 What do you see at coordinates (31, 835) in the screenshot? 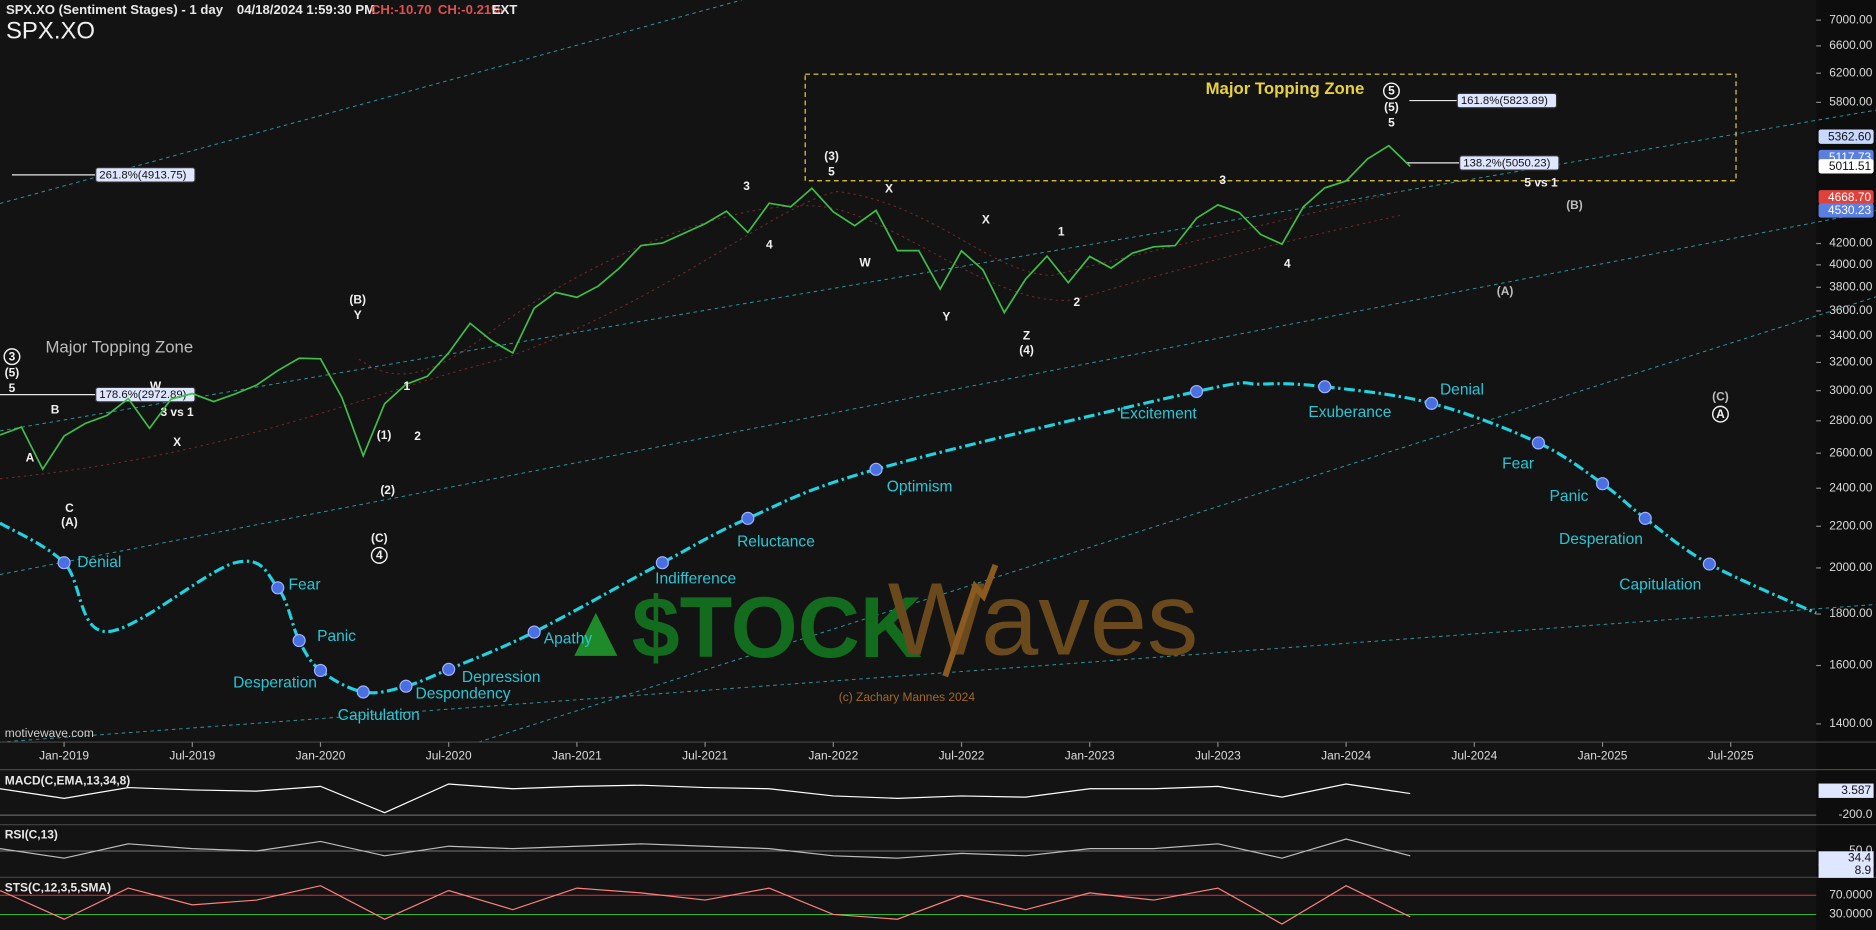
I see `panel-title: RSI(C,13)` at bounding box center [31, 835].